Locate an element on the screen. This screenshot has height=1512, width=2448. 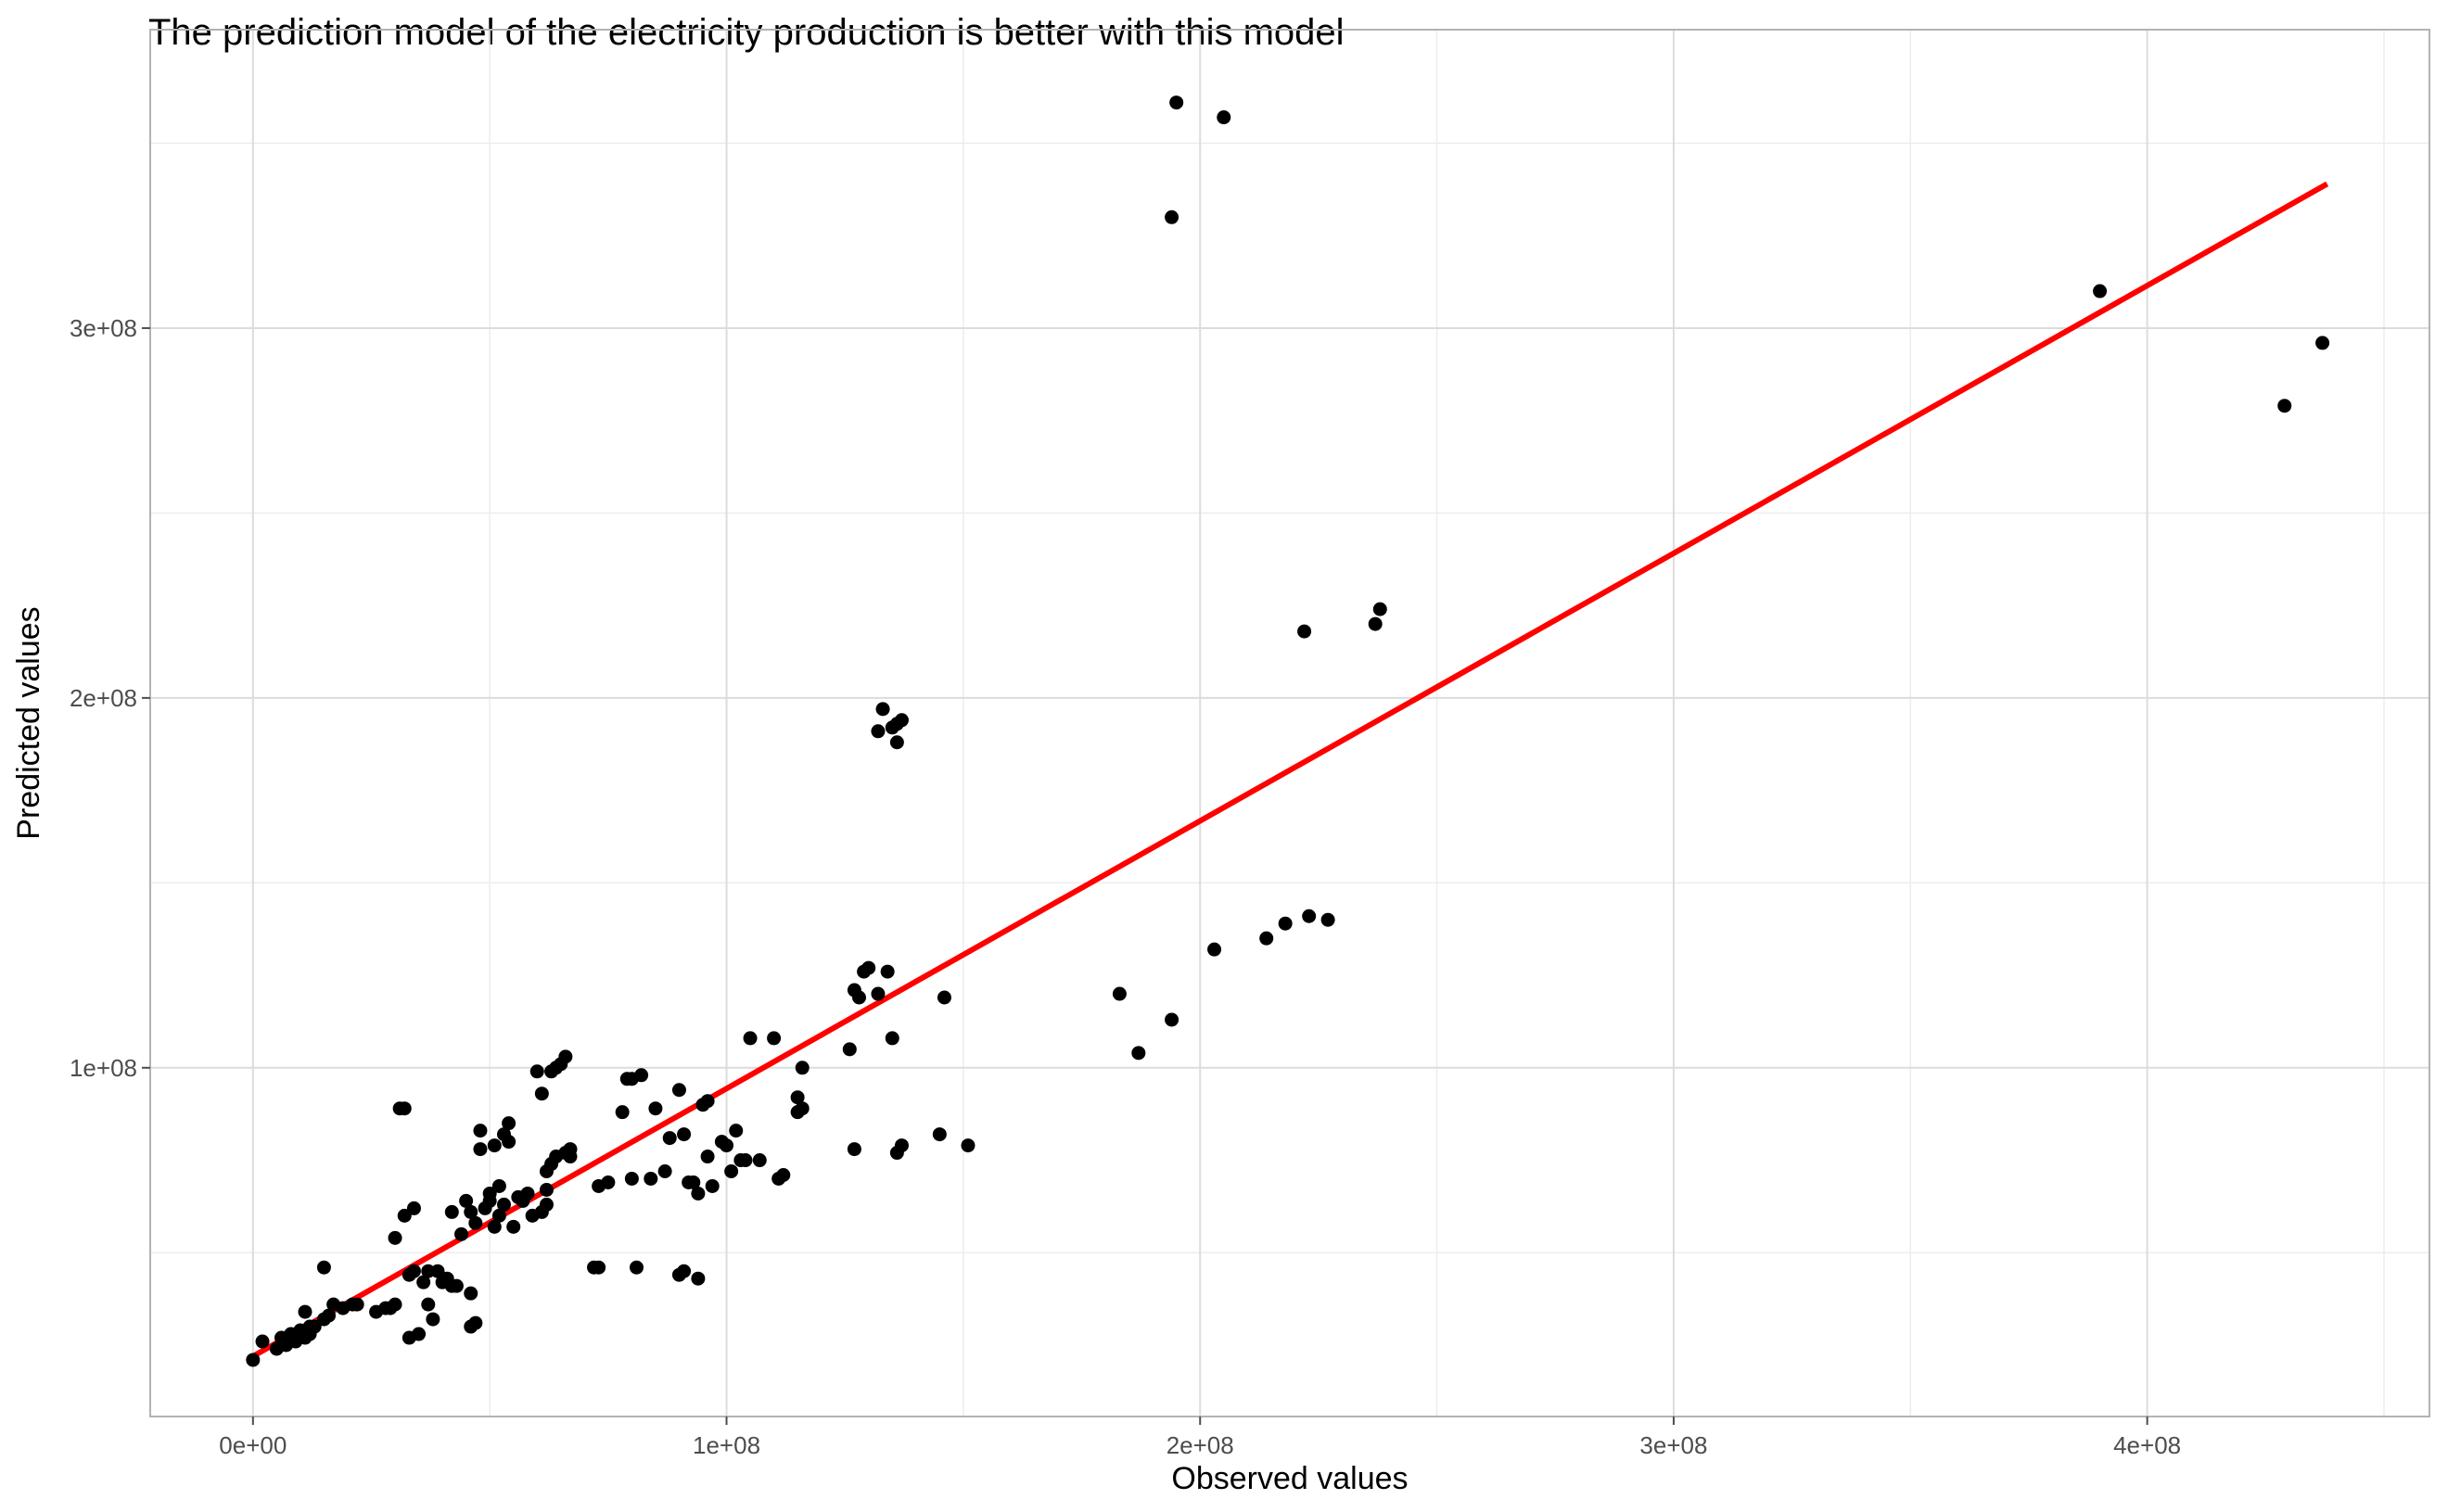
x-tick-label-0: 0e+00 is located at coordinates (253, 1445).